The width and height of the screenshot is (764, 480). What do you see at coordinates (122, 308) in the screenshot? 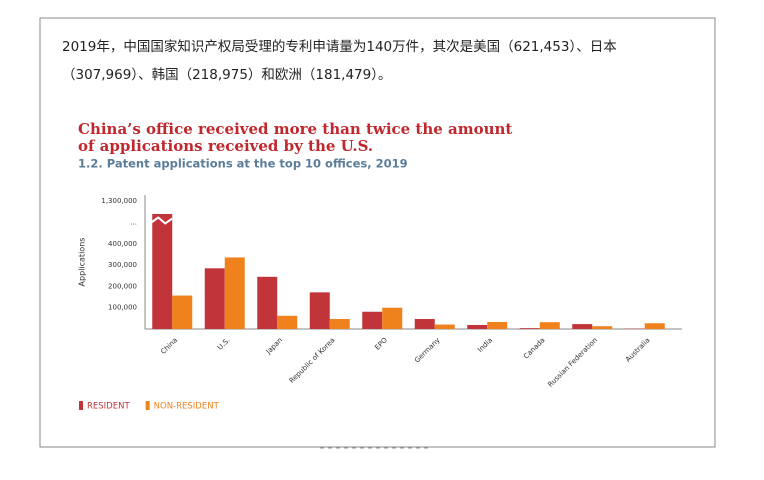
I see `y-tick-label: 100,000` at bounding box center [122, 308].